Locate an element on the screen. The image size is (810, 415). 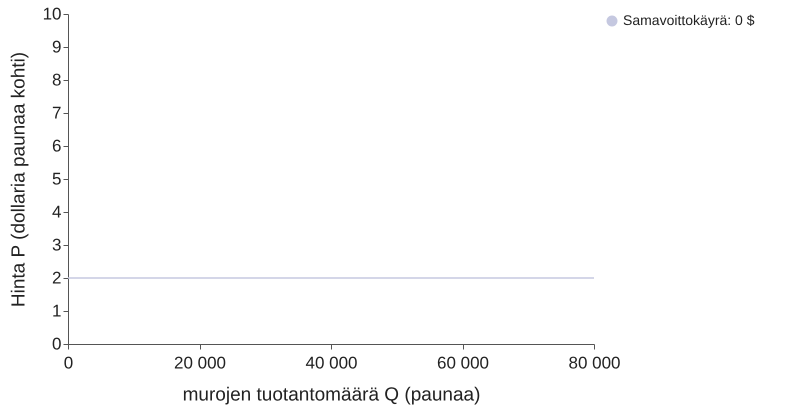
y-tick-label: 5 is located at coordinates (57, 179).